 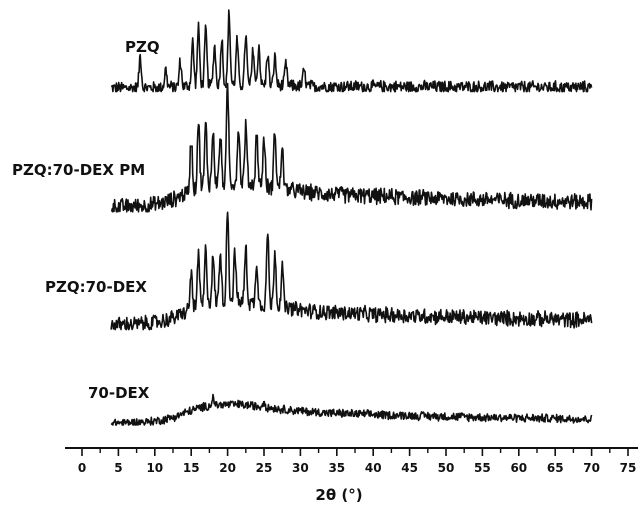 What do you see at coordinates (482, 468) in the screenshot?
I see `tick-label: 55` at bounding box center [482, 468].